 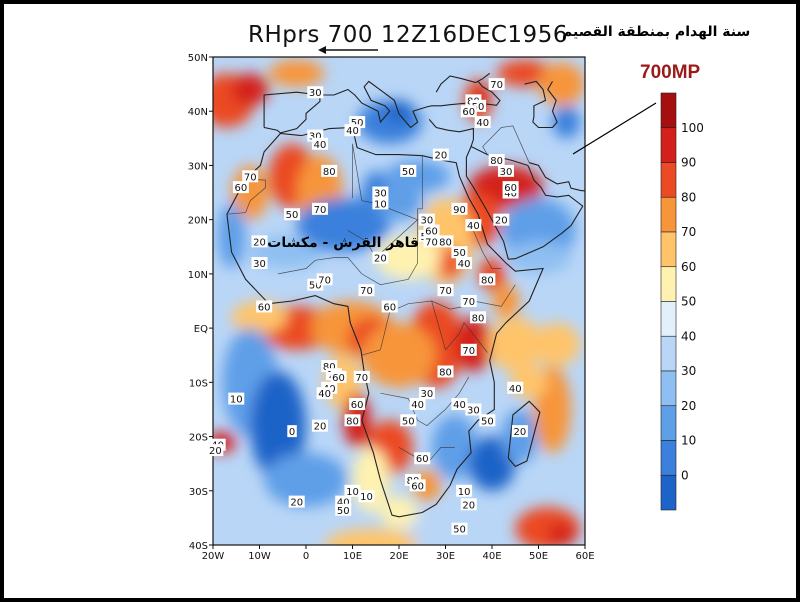 I want to click on contour-label: 10, so click(x=366, y=496).